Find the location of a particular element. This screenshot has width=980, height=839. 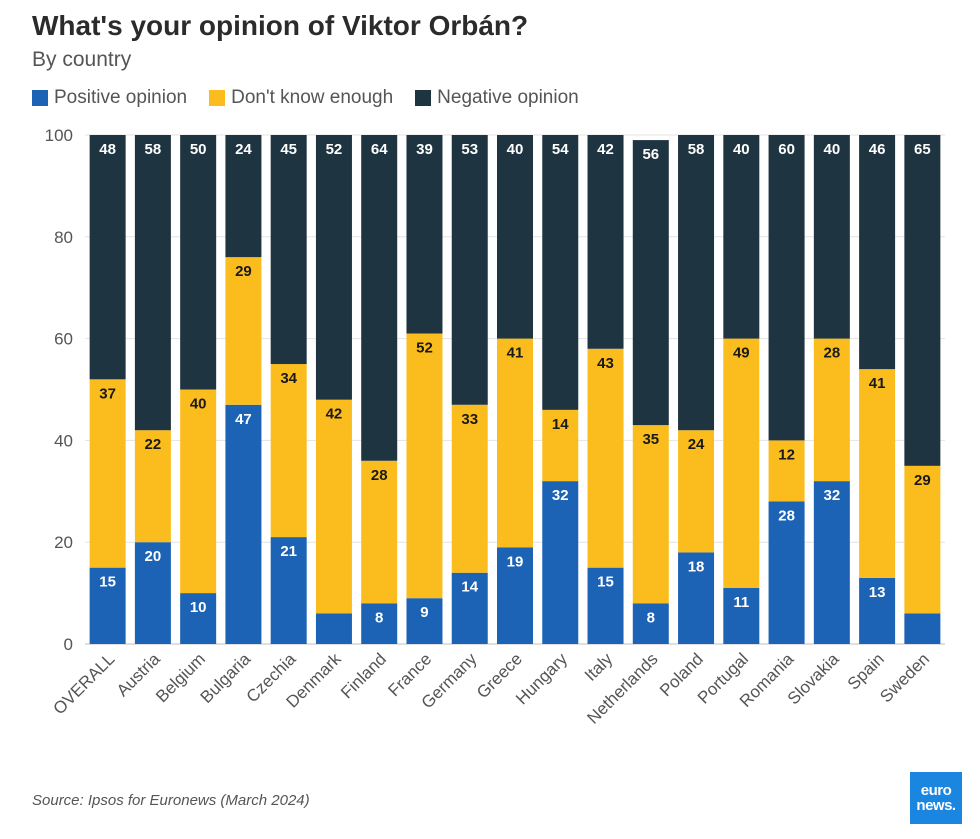

bar-positive-opinion-greece is located at coordinates (515, 595).